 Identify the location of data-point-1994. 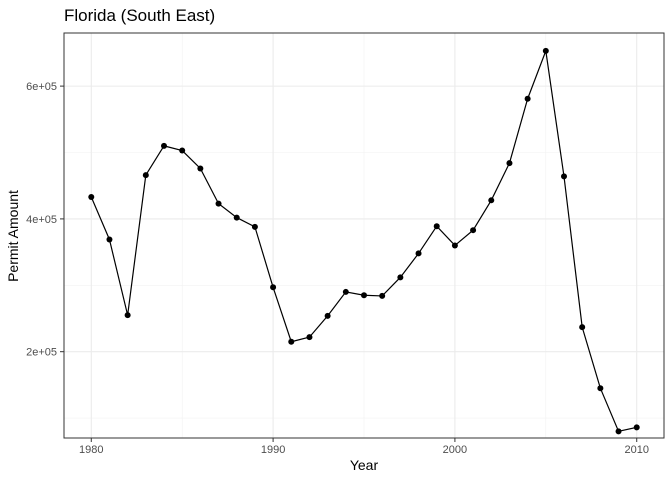
(345, 291).